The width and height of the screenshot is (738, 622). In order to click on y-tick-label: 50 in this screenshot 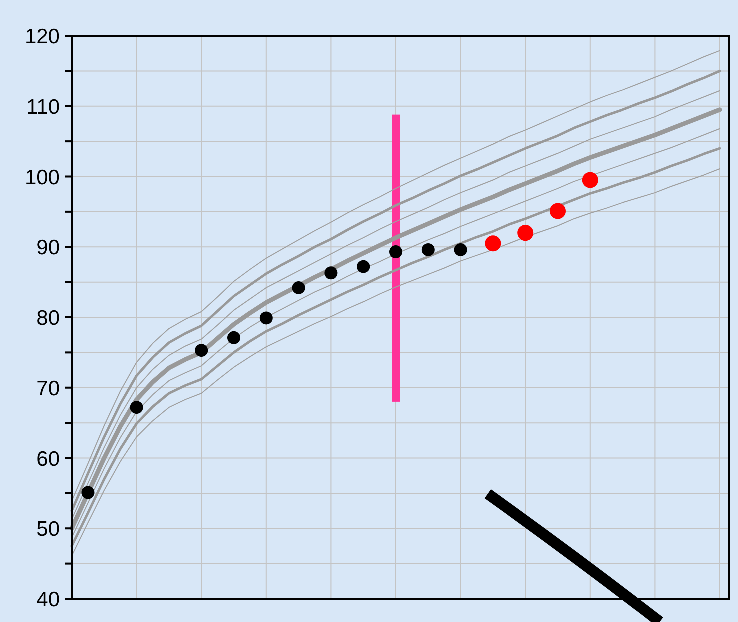, I will do `click(48, 530)`.